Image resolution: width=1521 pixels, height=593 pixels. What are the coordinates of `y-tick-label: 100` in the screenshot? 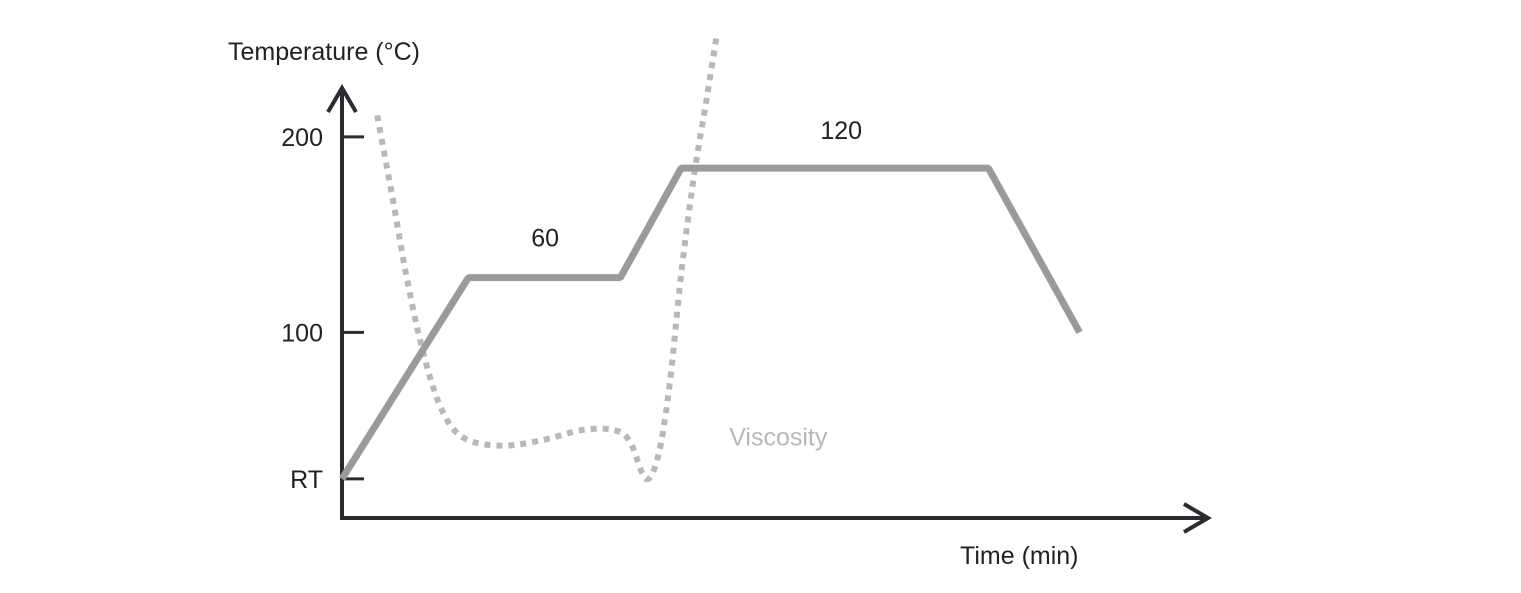 It's located at (302, 333).